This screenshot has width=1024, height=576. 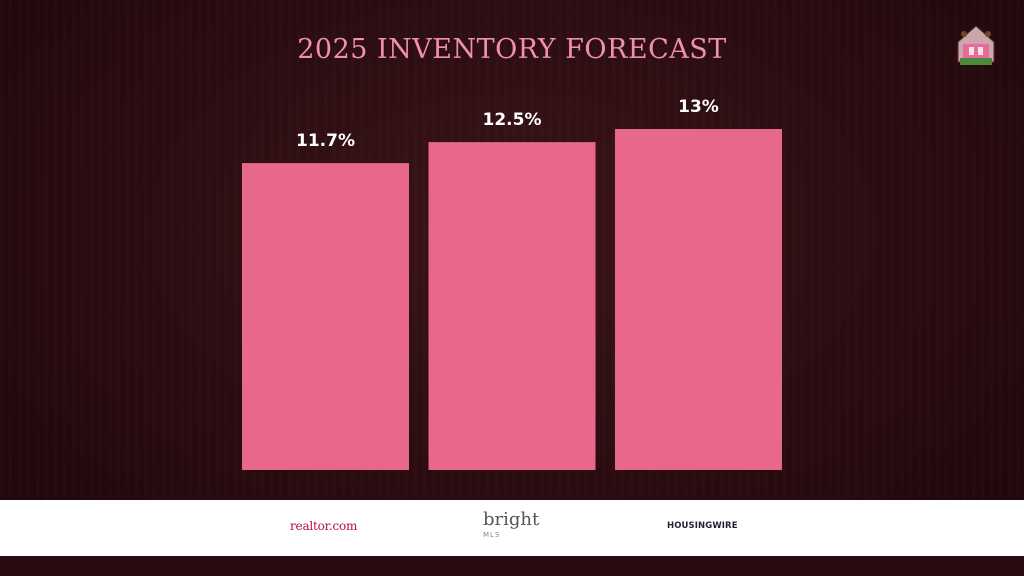 What do you see at coordinates (512, 120) in the screenshot?
I see `bar-value-label-2: 12.5%` at bounding box center [512, 120].